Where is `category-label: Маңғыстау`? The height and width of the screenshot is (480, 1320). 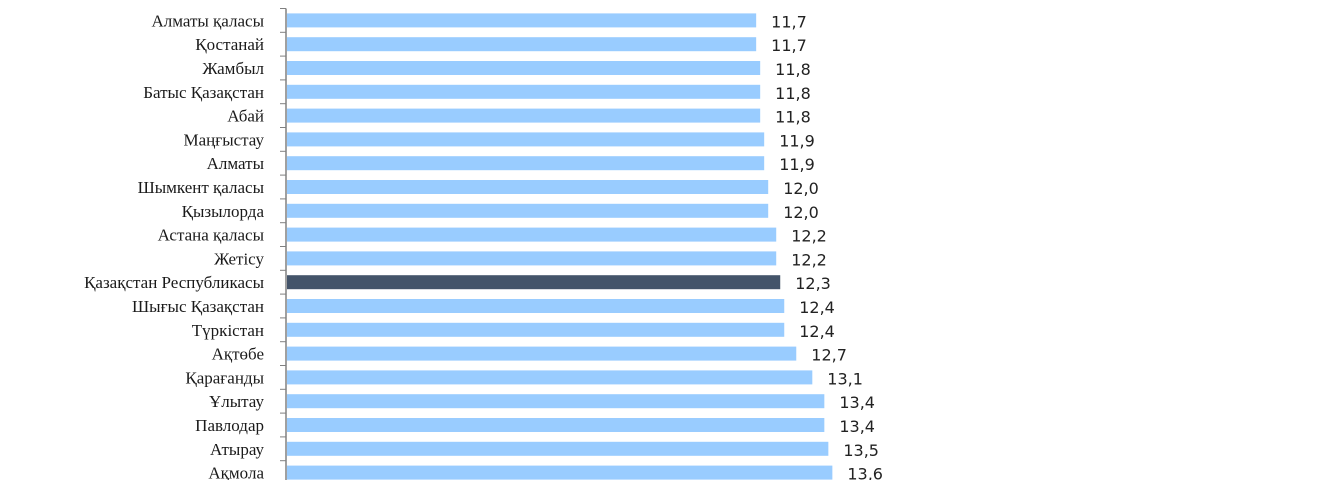
category-label: Маңғыстау is located at coordinates (223, 139).